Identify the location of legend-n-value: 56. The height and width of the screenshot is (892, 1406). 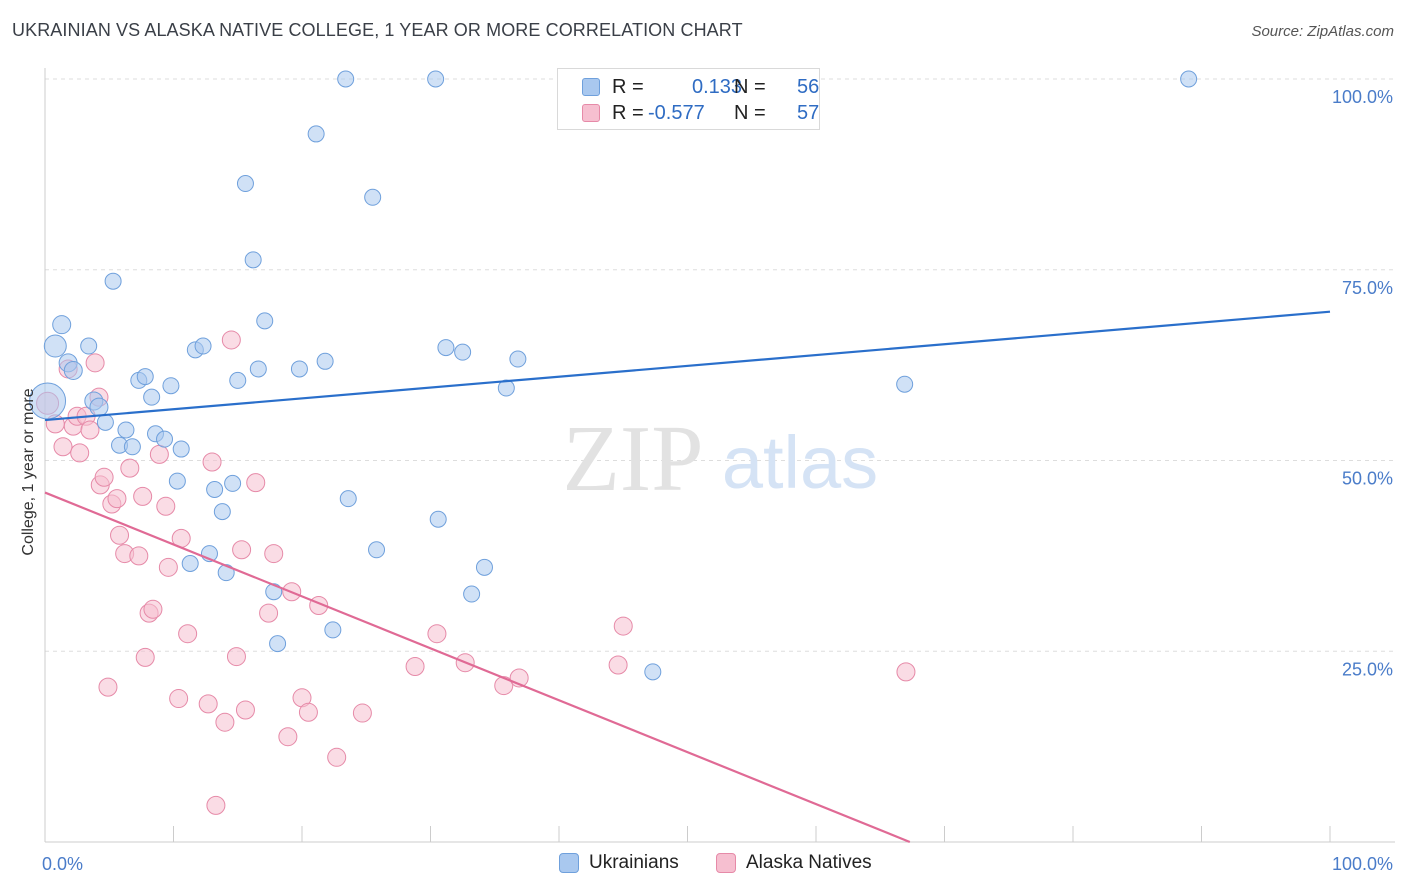
(808, 86).